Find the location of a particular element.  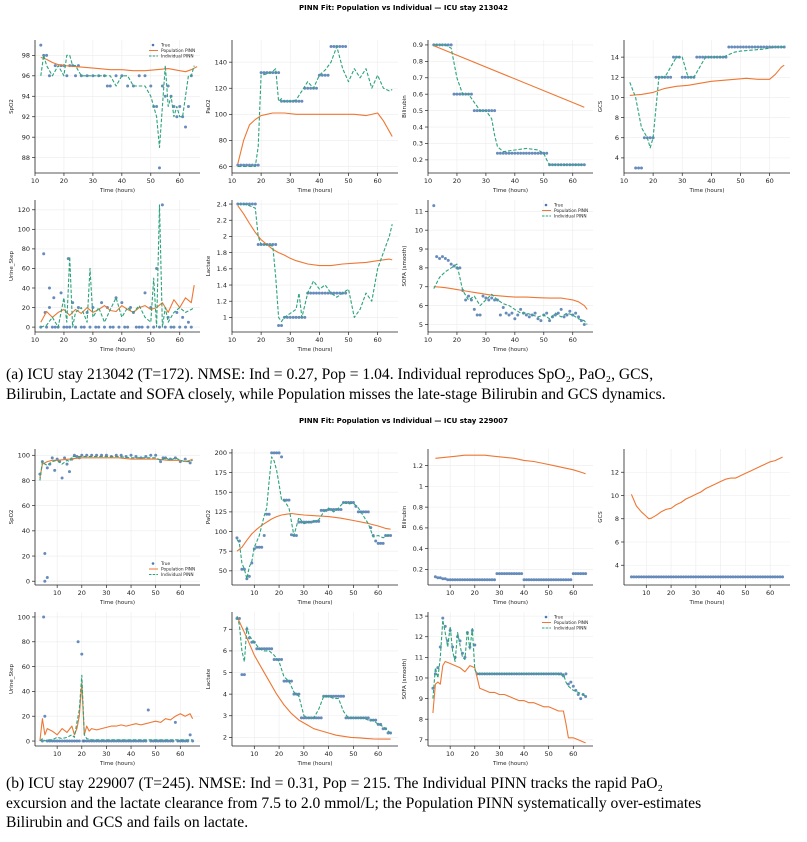

chart-panel: 10 20 30 40 50 60 4 6 8 10 12 14 Time (hours) GCS is located at coordinates (694, 117).